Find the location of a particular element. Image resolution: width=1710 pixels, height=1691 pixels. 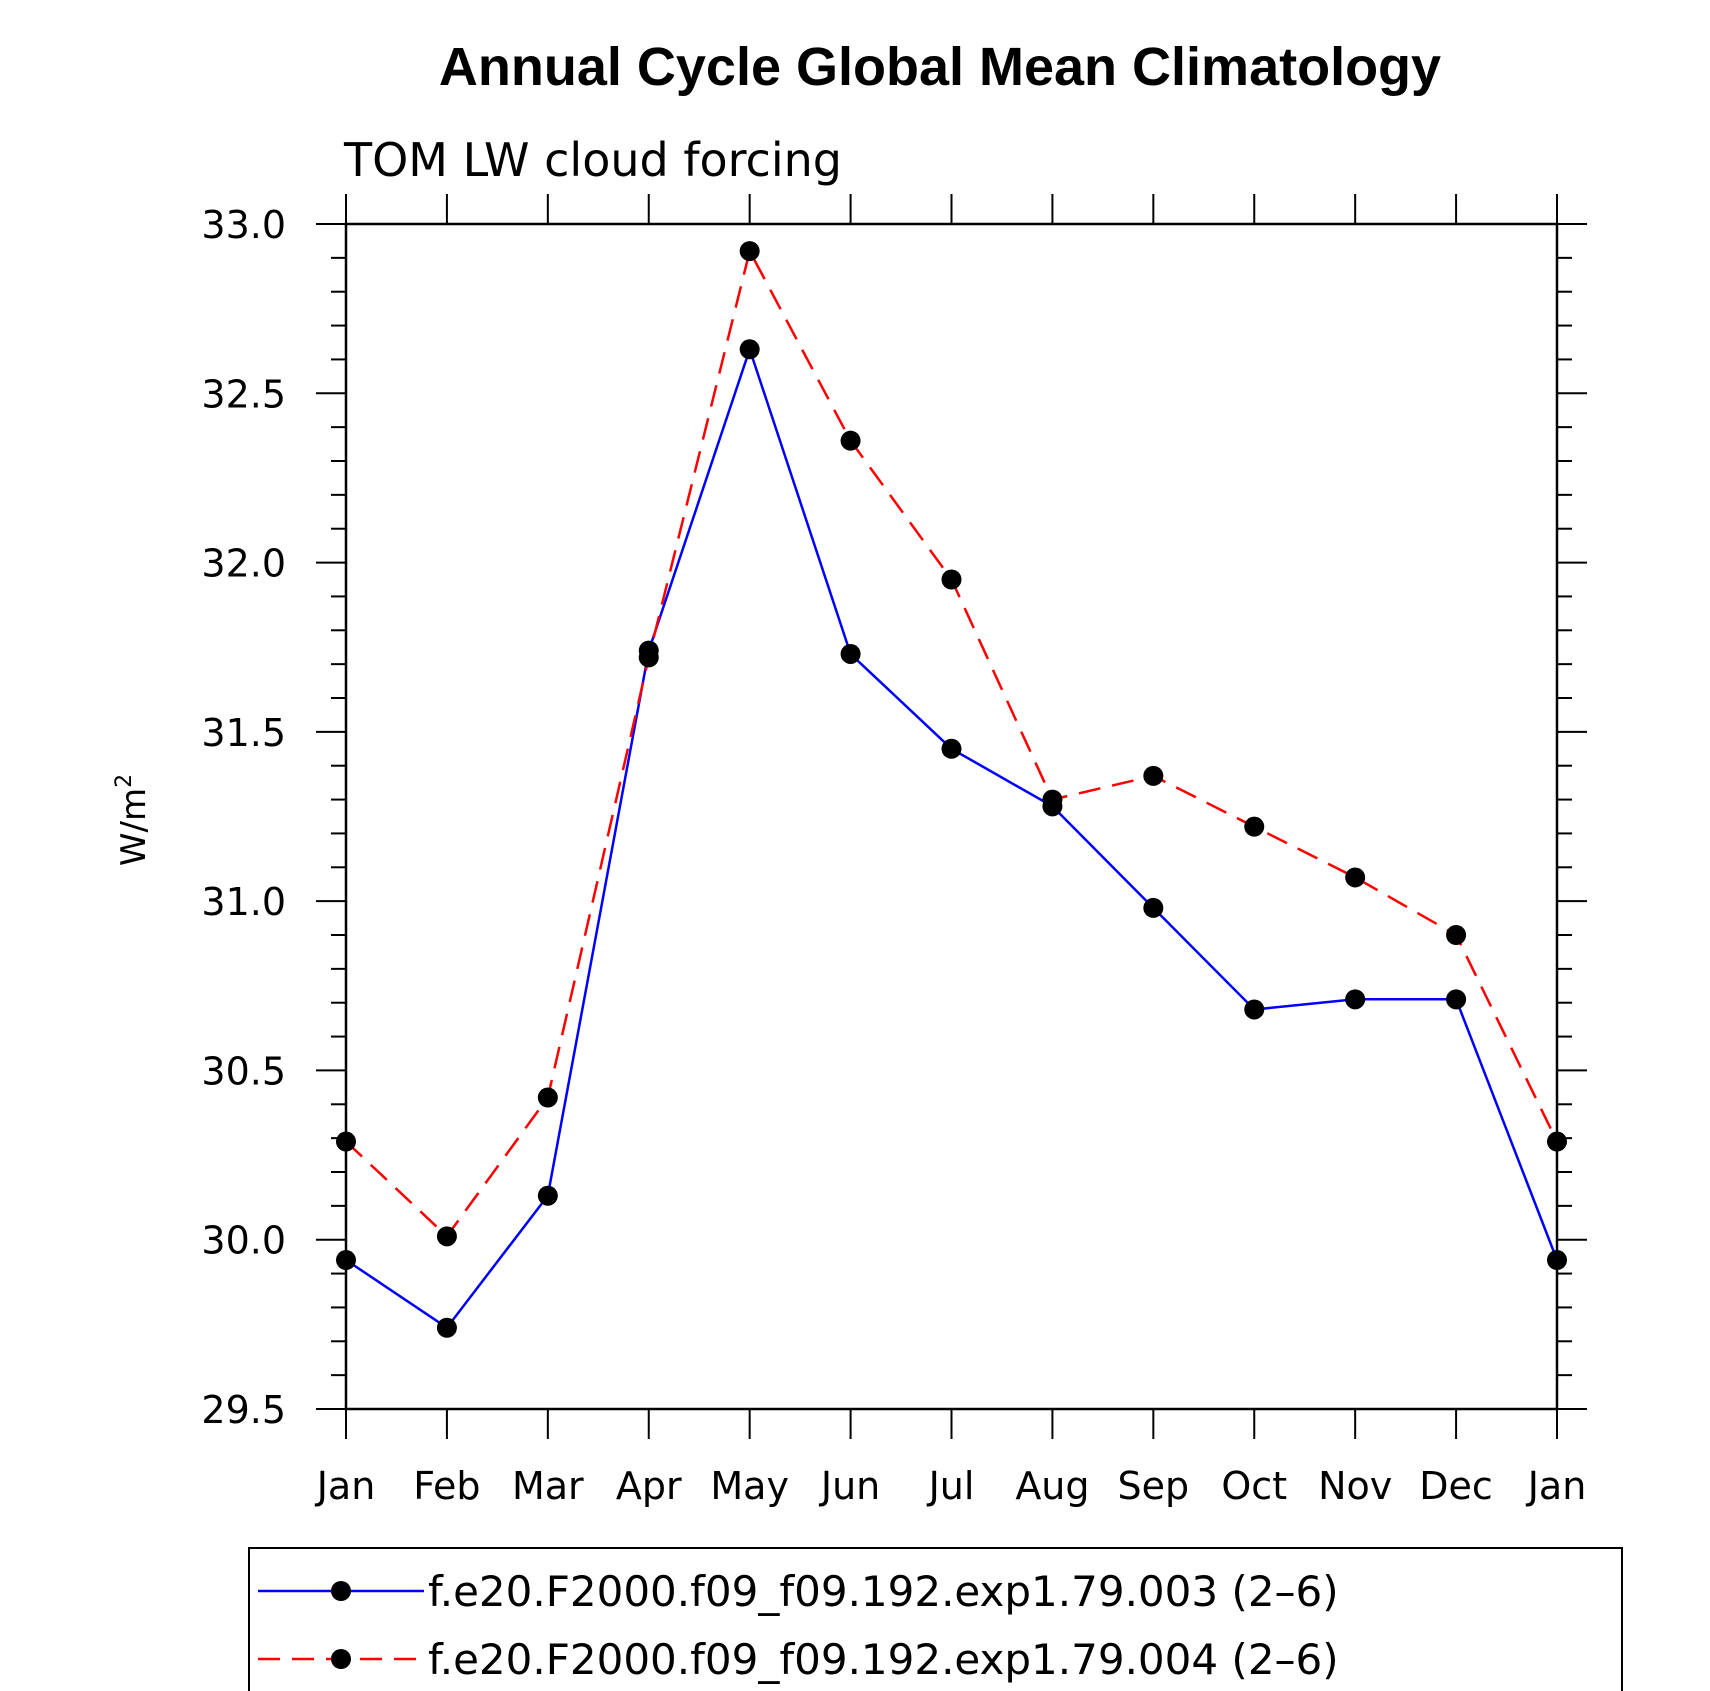

x-tick-label: Mar is located at coordinates (548, 1486).